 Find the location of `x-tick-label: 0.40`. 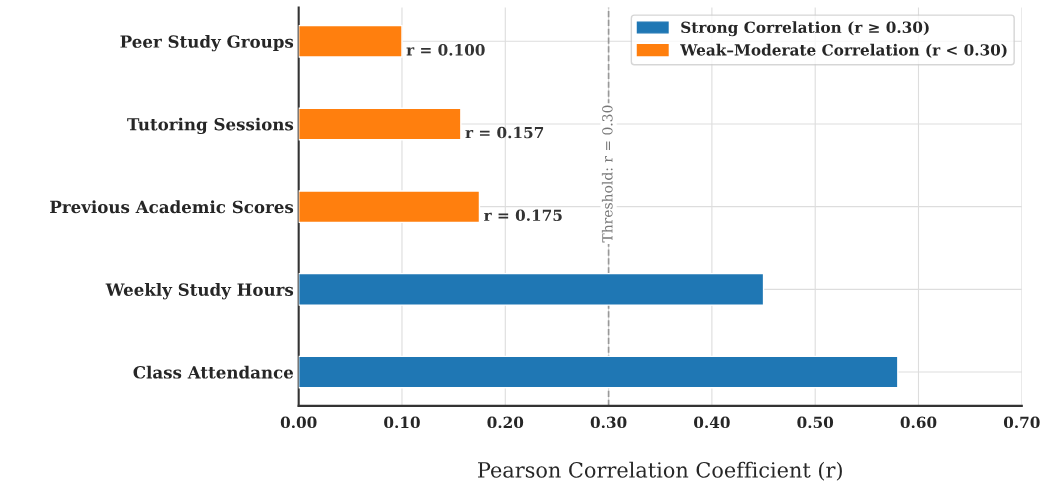

x-tick-label: 0.40 is located at coordinates (712, 422).